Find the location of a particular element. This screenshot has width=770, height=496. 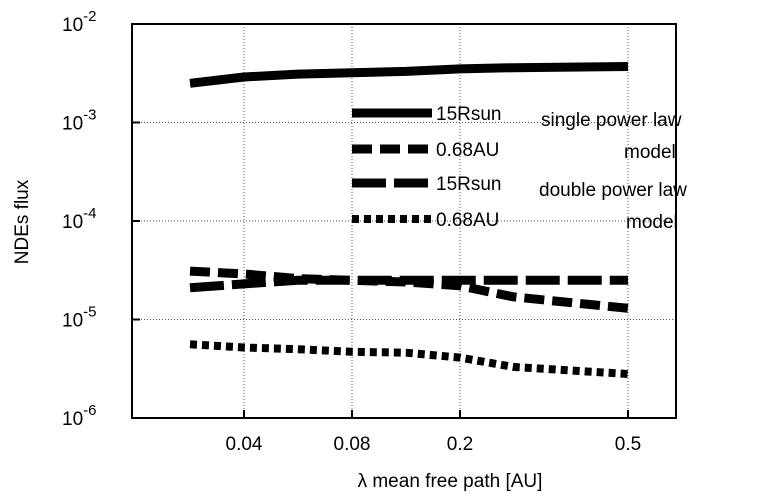

series-line-dashed is located at coordinates (409, 289).